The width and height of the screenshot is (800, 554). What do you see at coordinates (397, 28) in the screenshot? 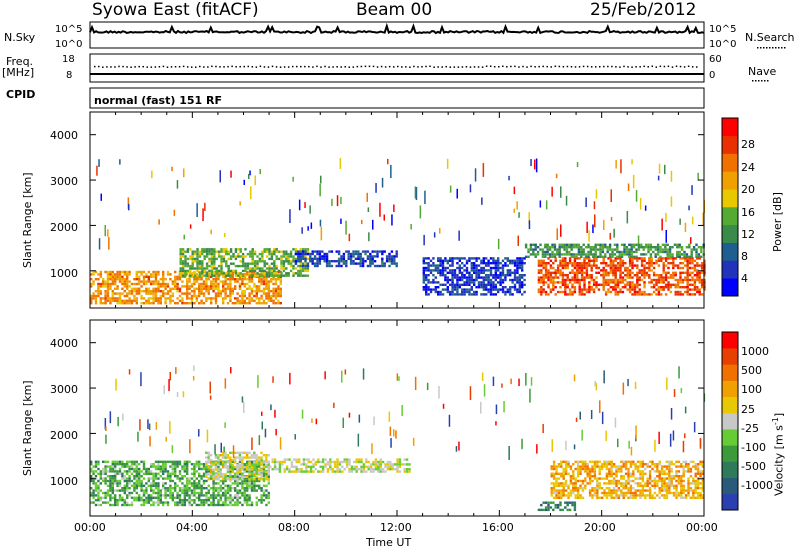
I see `noise-line` at bounding box center [397, 28].